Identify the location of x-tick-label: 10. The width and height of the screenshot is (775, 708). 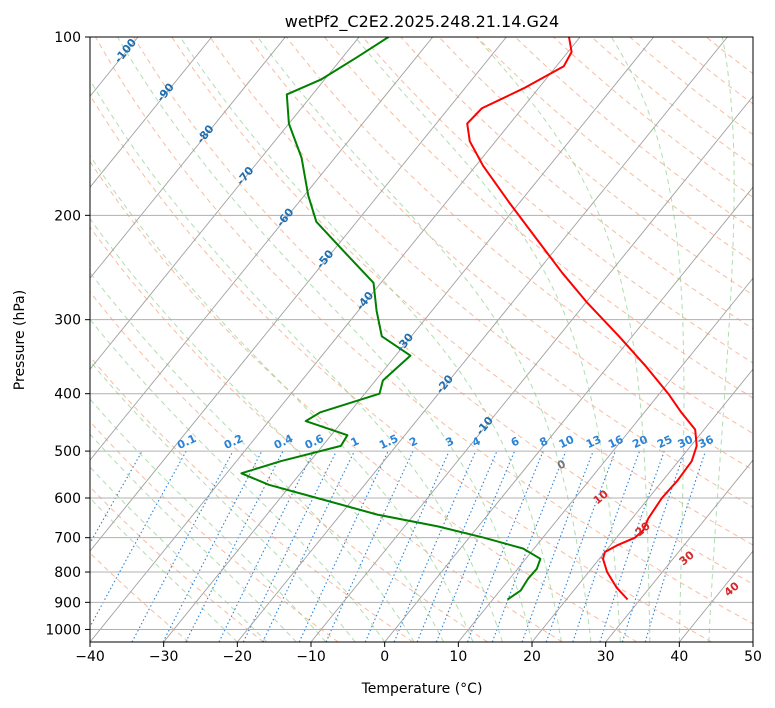
(458, 657).